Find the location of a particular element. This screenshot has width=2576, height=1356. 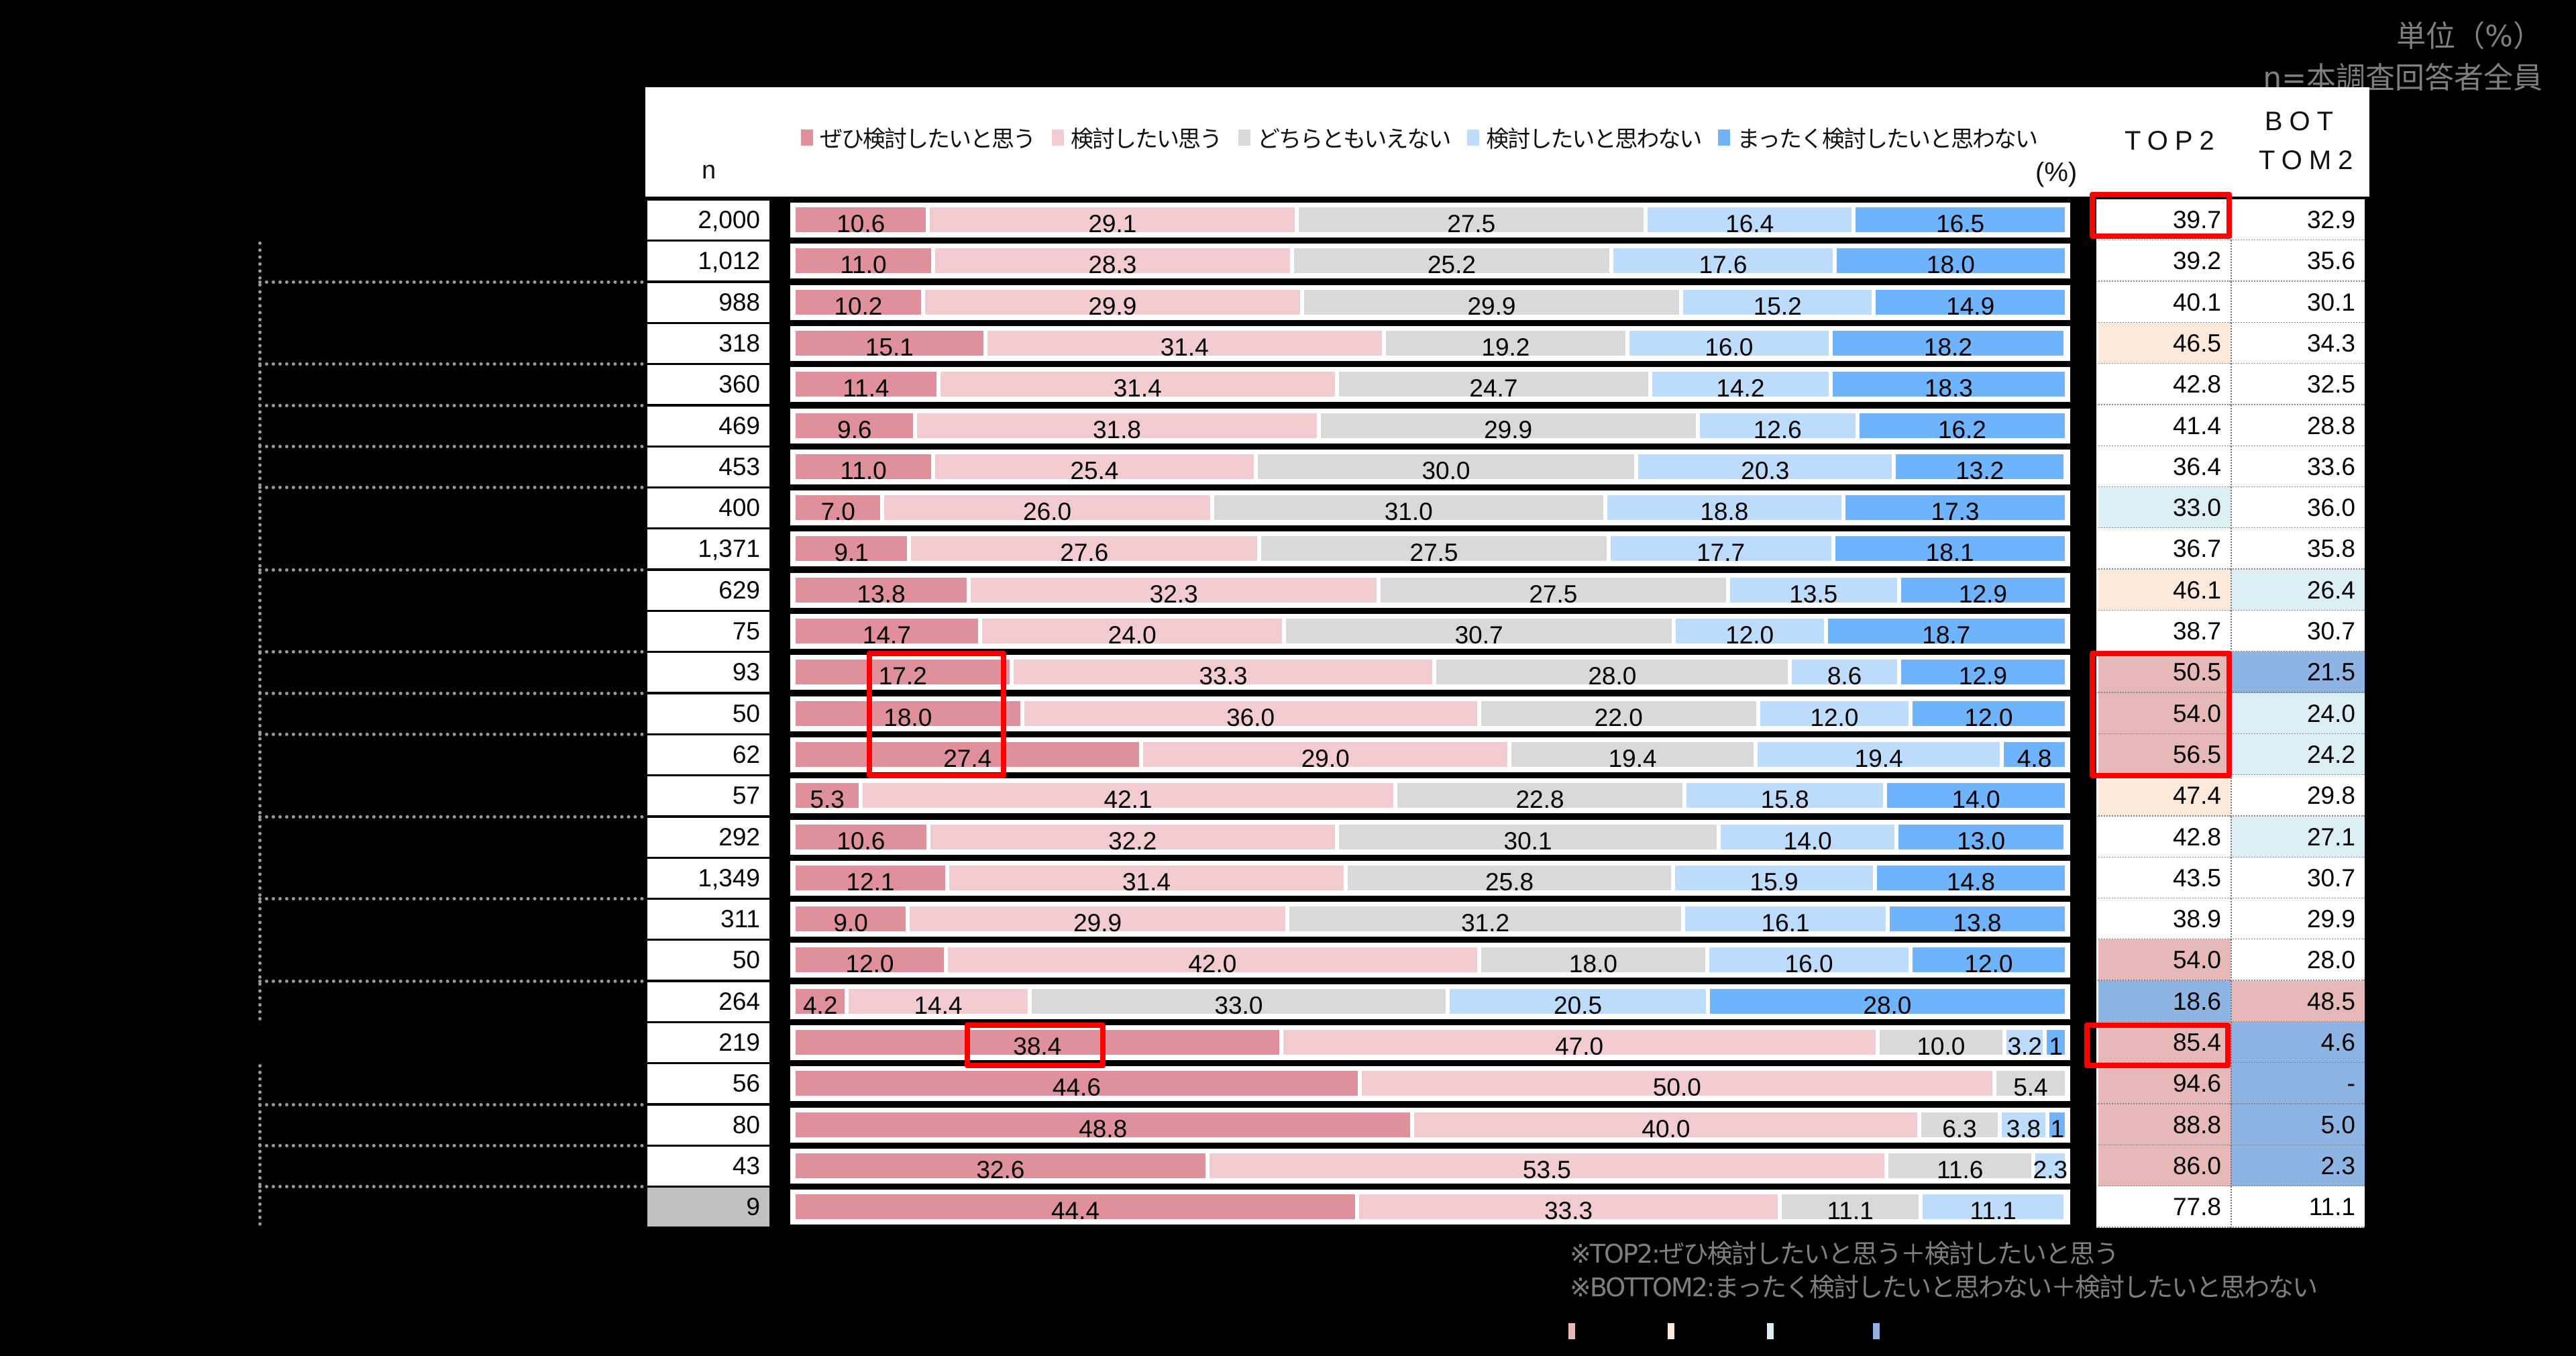

bar-segment-value: 50.0 is located at coordinates (1676, 1088).